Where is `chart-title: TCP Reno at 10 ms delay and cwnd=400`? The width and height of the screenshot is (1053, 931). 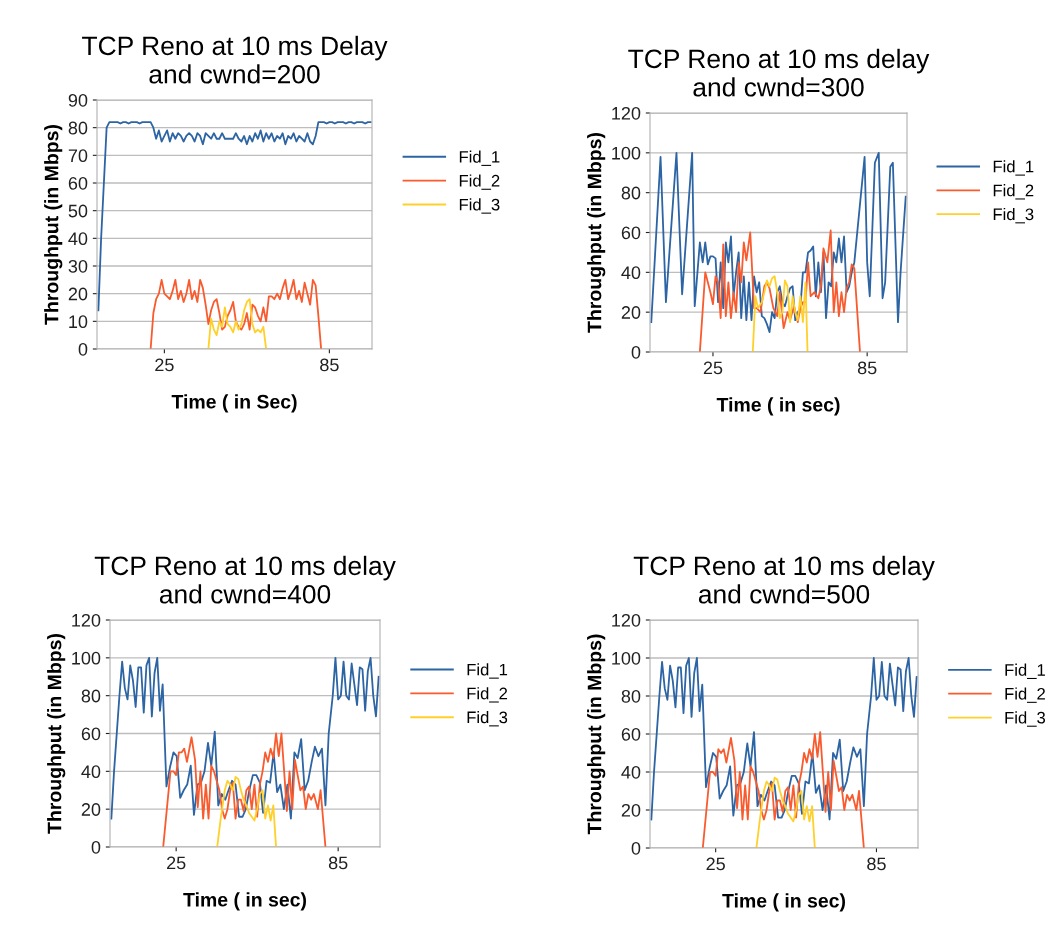
chart-title: TCP Reno at 10 ms delay and cwnd=400 is located at coordinates (245, 579).